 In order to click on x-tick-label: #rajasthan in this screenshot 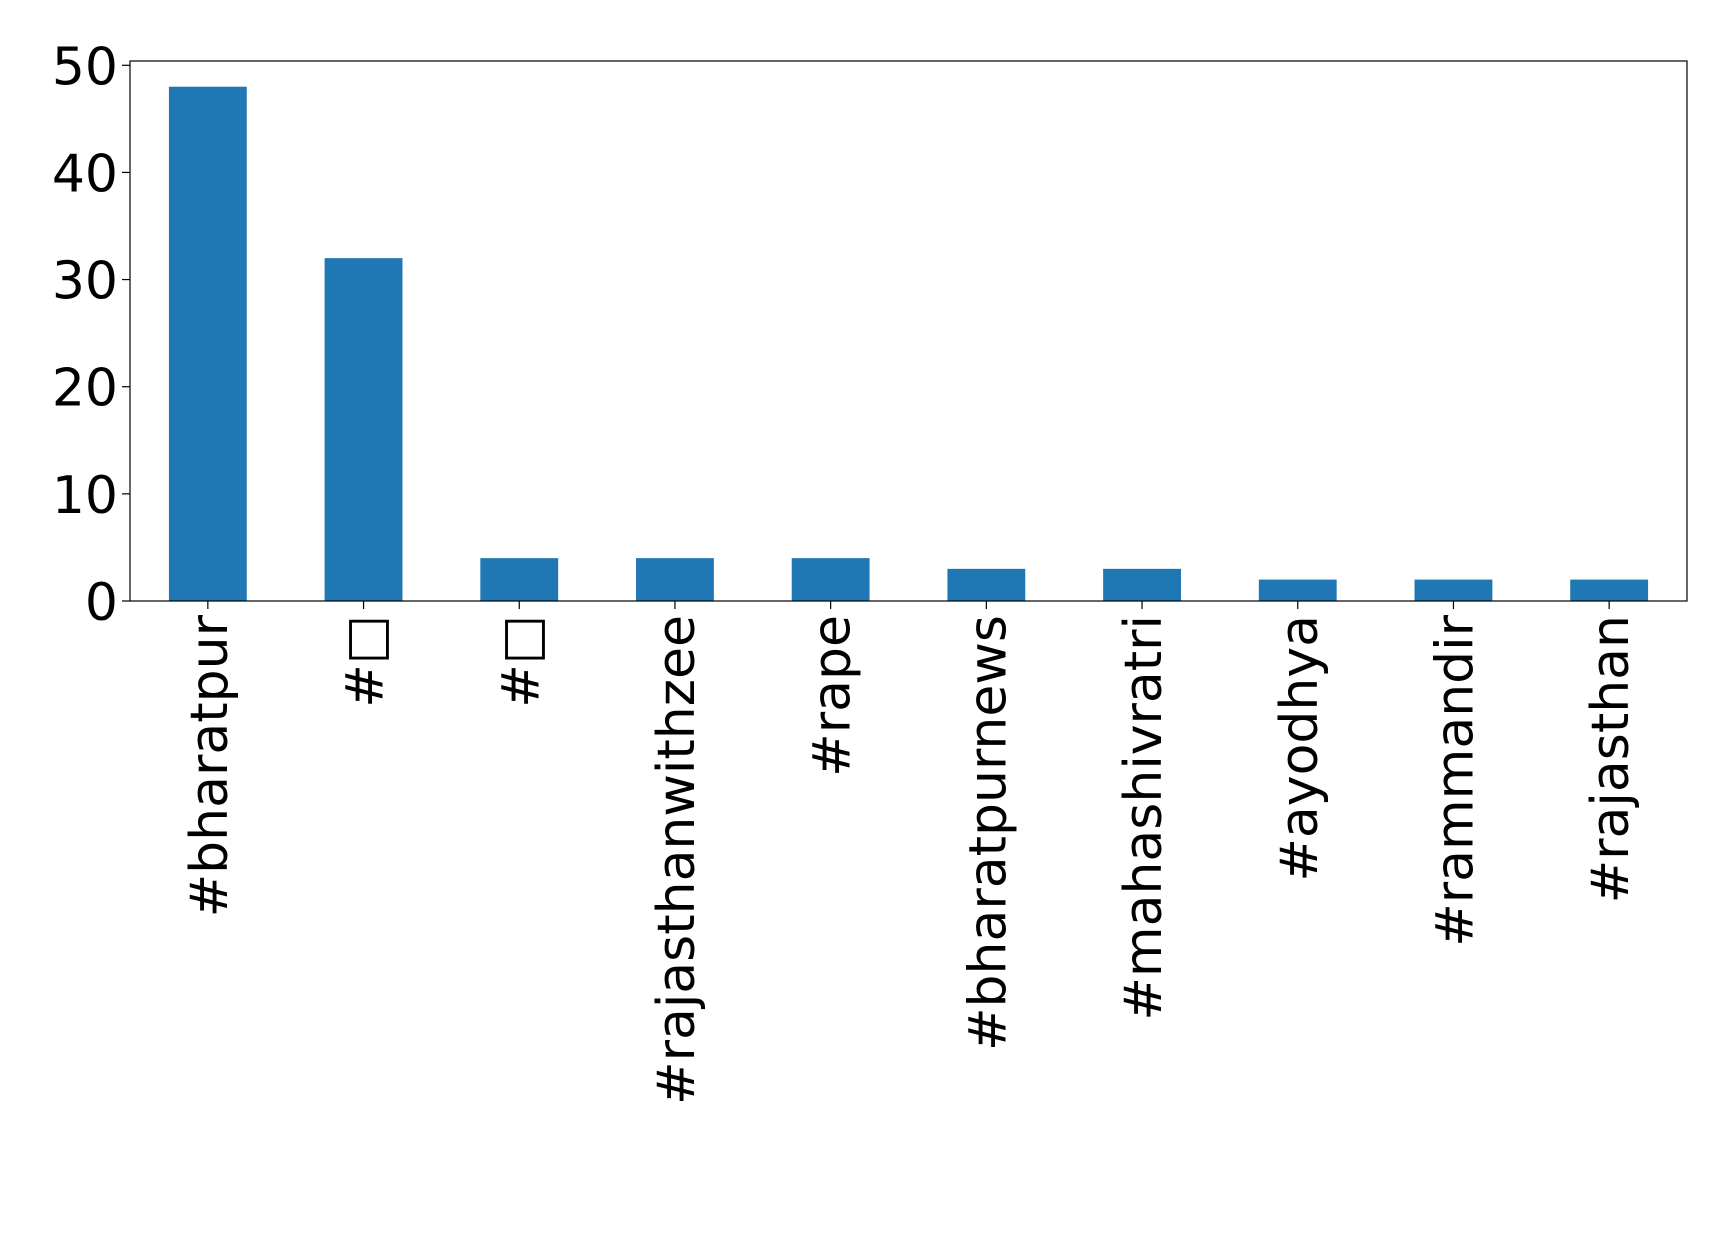, I will do `click(1611, 759)`.